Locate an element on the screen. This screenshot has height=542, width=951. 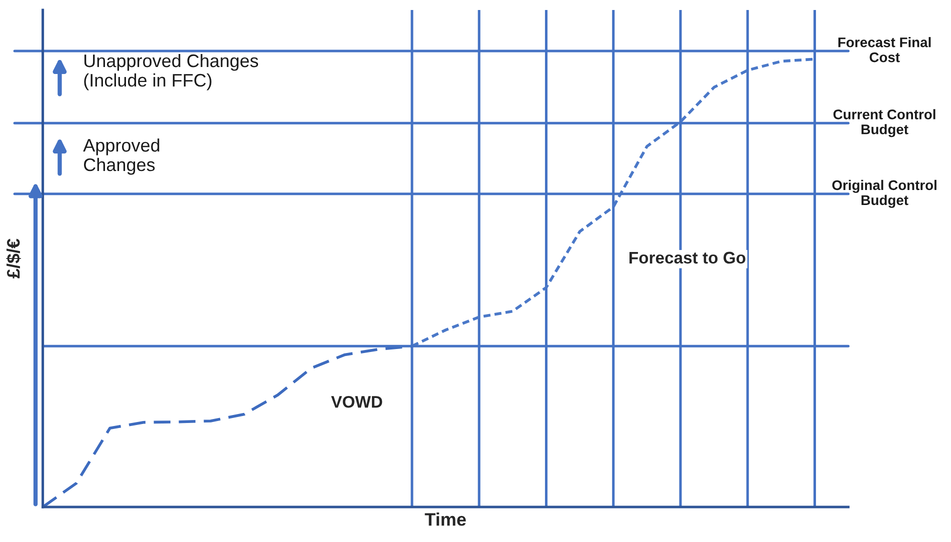
x-axis-title: Time is located at coordinates (445, 519).